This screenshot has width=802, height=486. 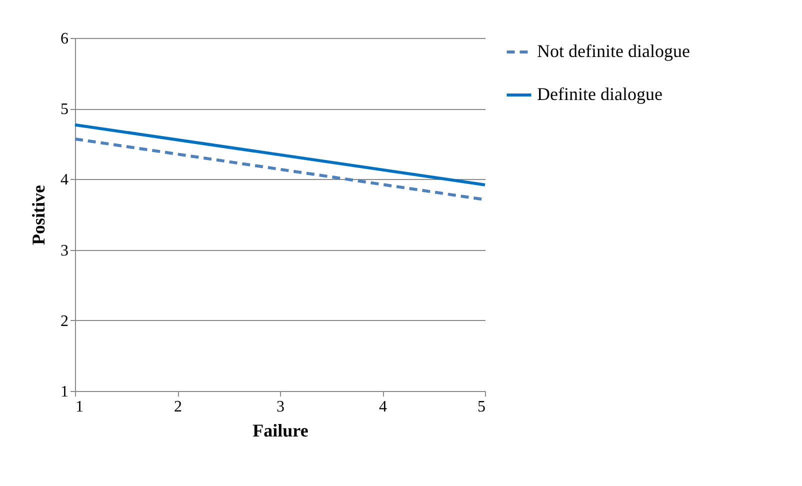 What do you see at coordinates (64, 392) in the screenshot?
I see `y-tick-label: 1` at bounding box center [64, 392].